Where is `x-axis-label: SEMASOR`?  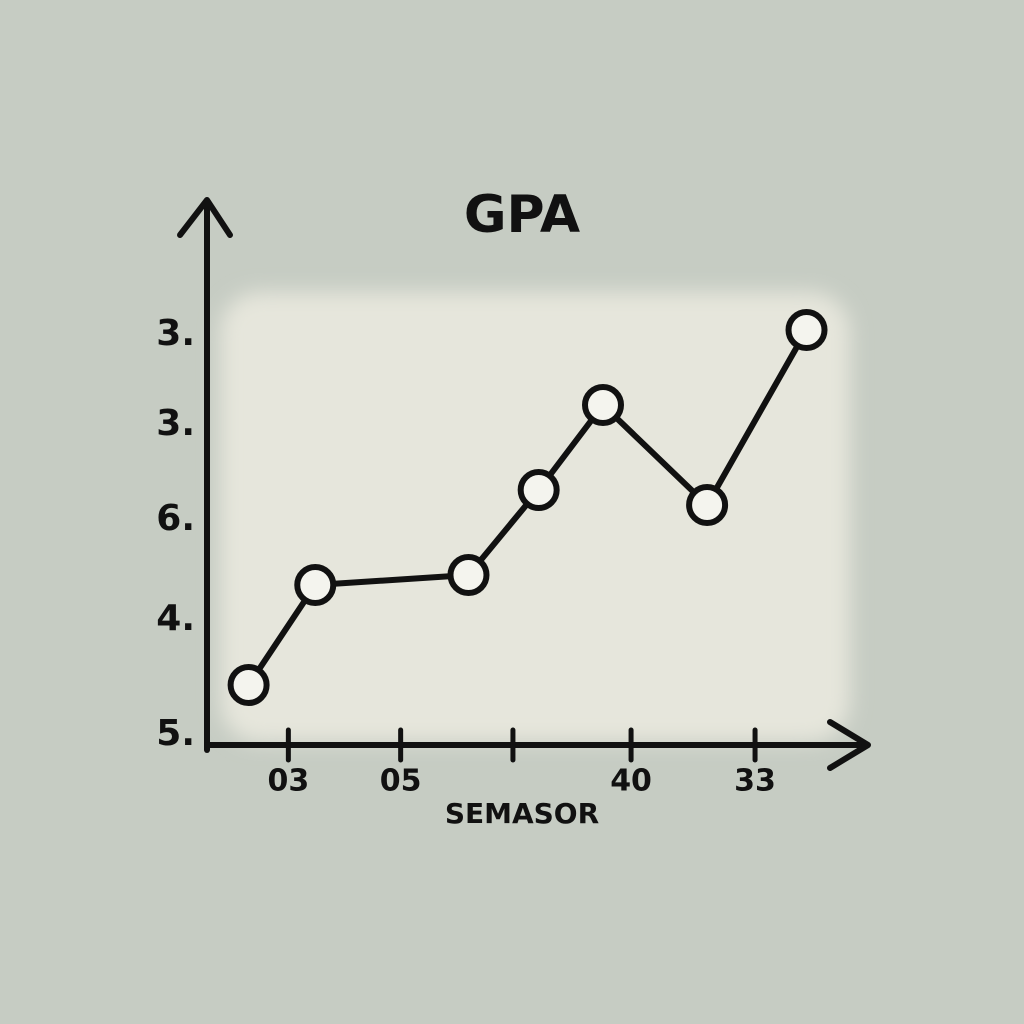
x-axis-label: SEMASOR is located at coordinates (522, 813).